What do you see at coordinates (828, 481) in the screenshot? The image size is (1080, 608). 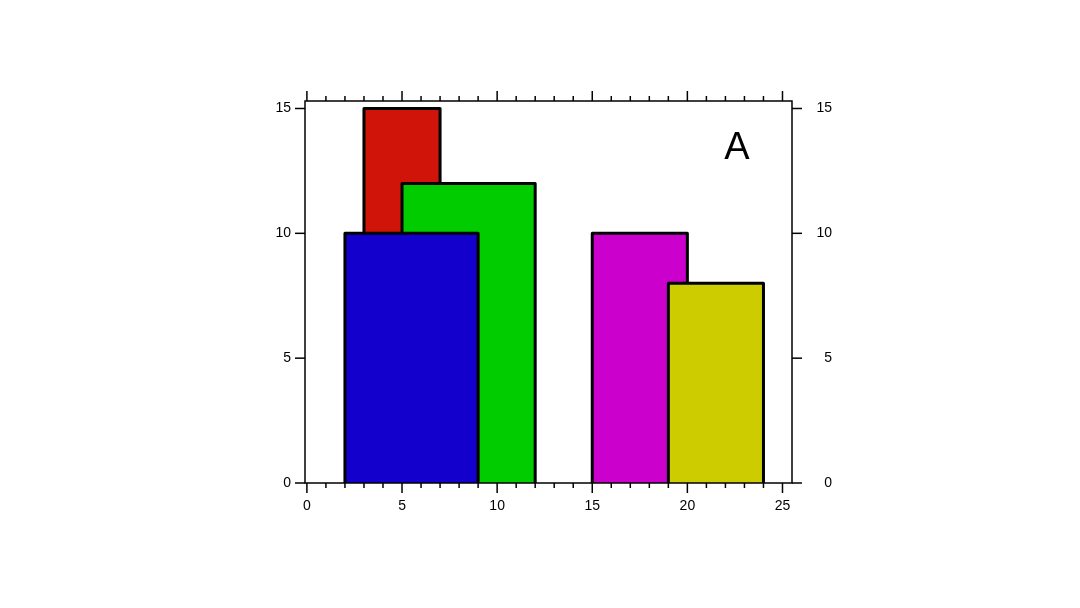 I see `y2-tick-label: 0` at bounding box center [828, 481].